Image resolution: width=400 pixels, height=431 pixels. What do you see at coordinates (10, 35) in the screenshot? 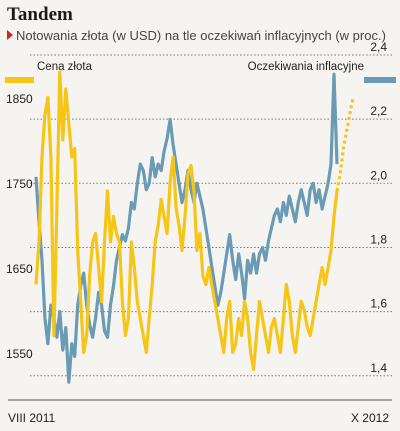
I see `triangle-icon` at bounding box center [10, 35].